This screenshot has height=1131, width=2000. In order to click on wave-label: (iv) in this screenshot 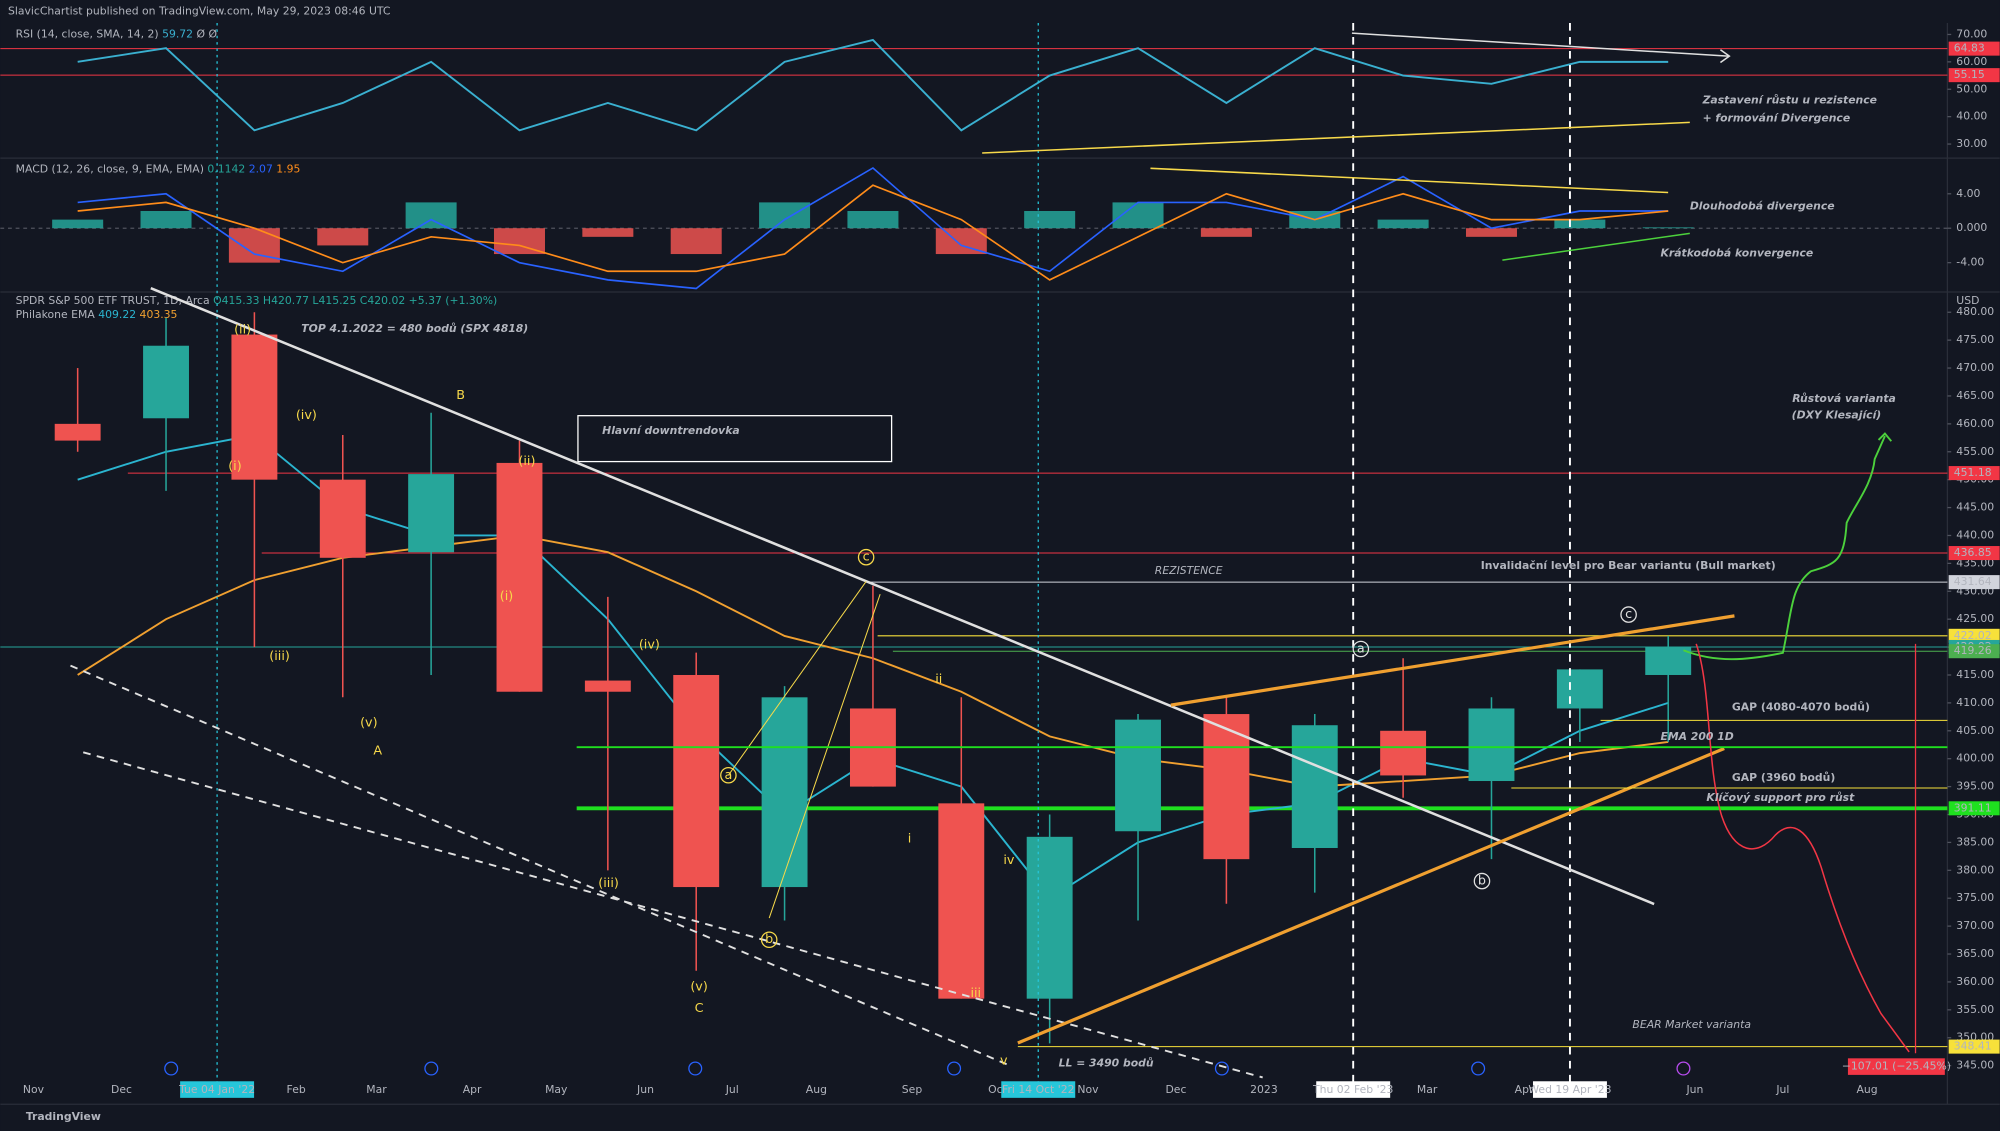, I will do `click(306, 415)`.